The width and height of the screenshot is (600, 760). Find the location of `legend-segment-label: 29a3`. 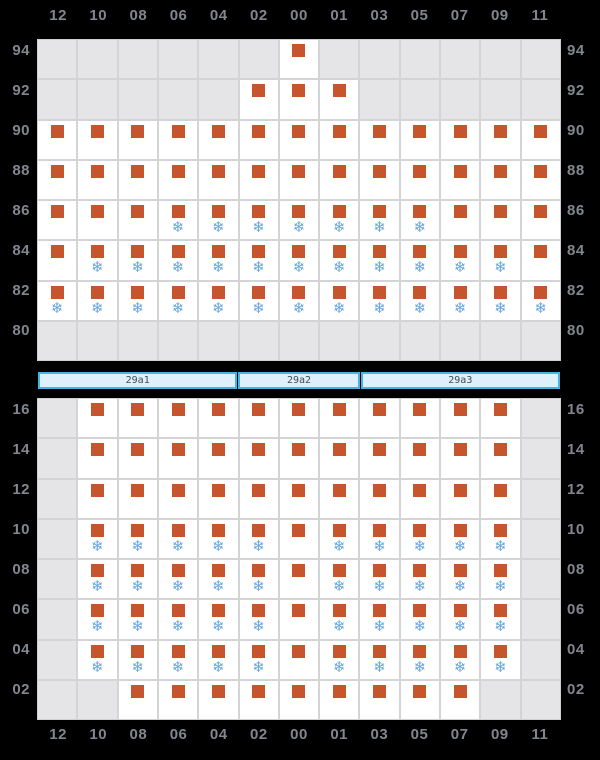

legend-segment-label: 29a3 is located at coordinates (460, 380).